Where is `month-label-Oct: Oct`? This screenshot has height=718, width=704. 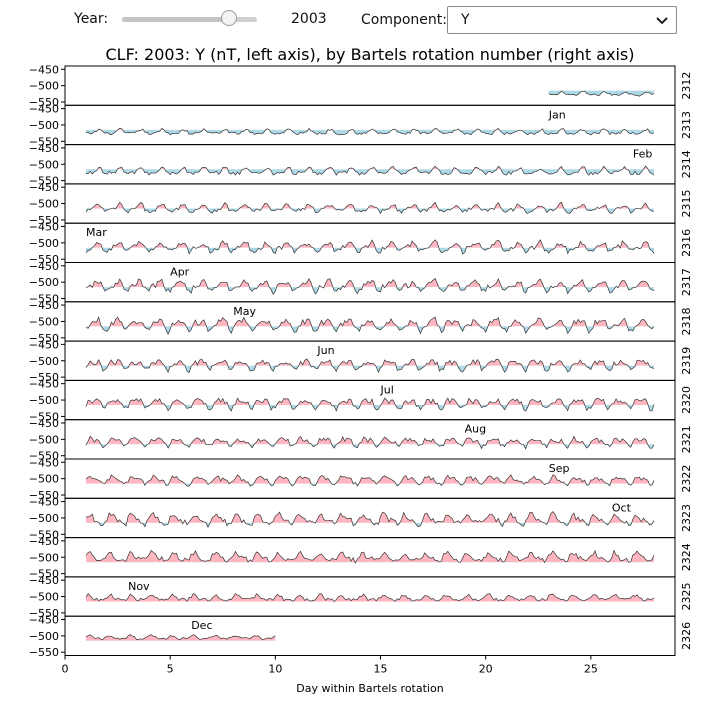 month-label-Oct: Oct is located at coordinates (622, 507).